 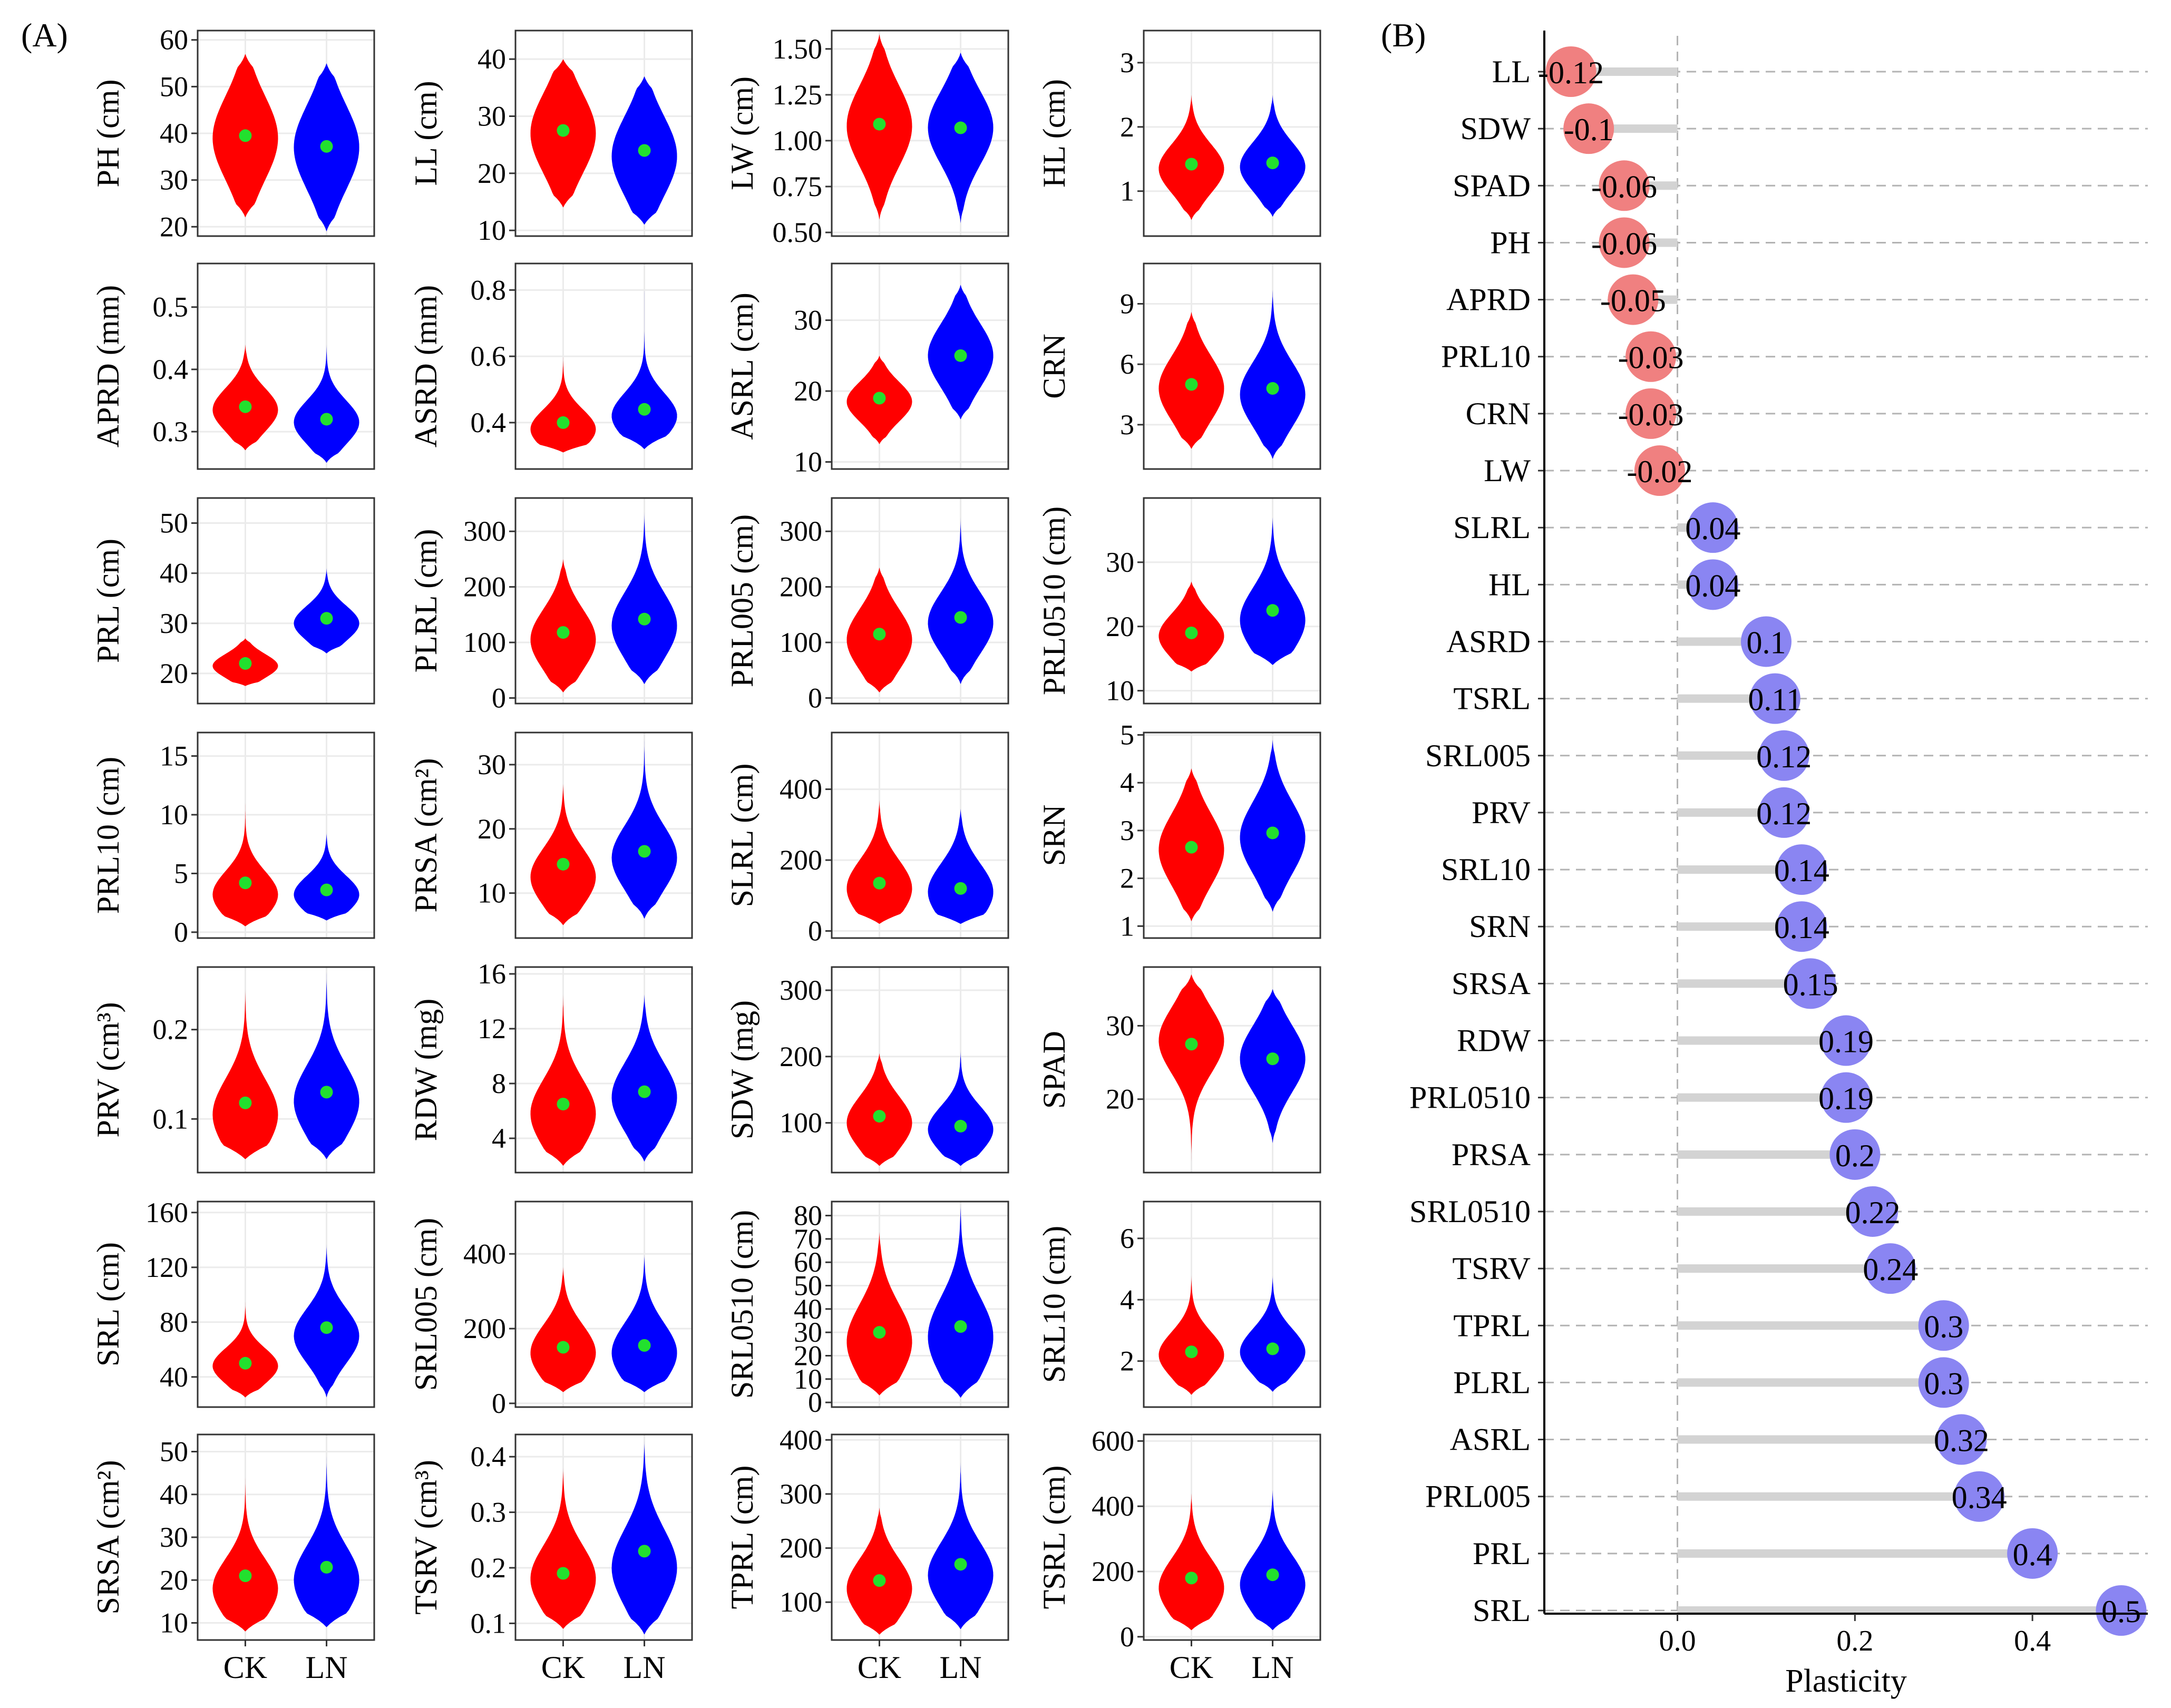 What do you see at coordinates (1510, 584) in the screenshot?
I see `trait-label-hl: HL` at bounding box center [1510, 584].